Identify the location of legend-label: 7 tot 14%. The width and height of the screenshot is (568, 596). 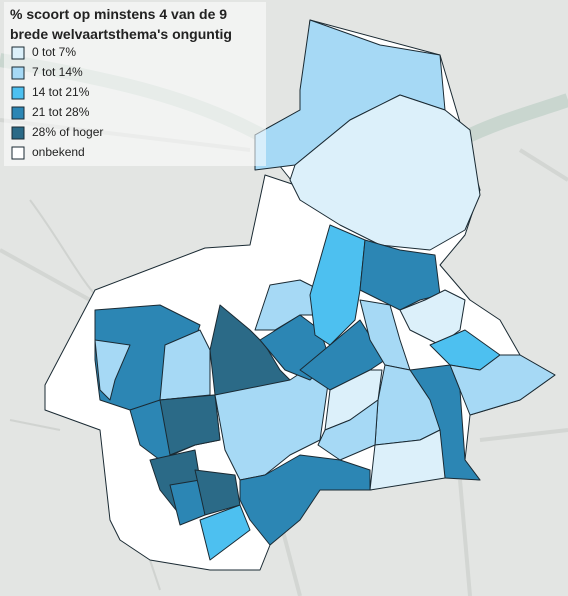
(57, 72).